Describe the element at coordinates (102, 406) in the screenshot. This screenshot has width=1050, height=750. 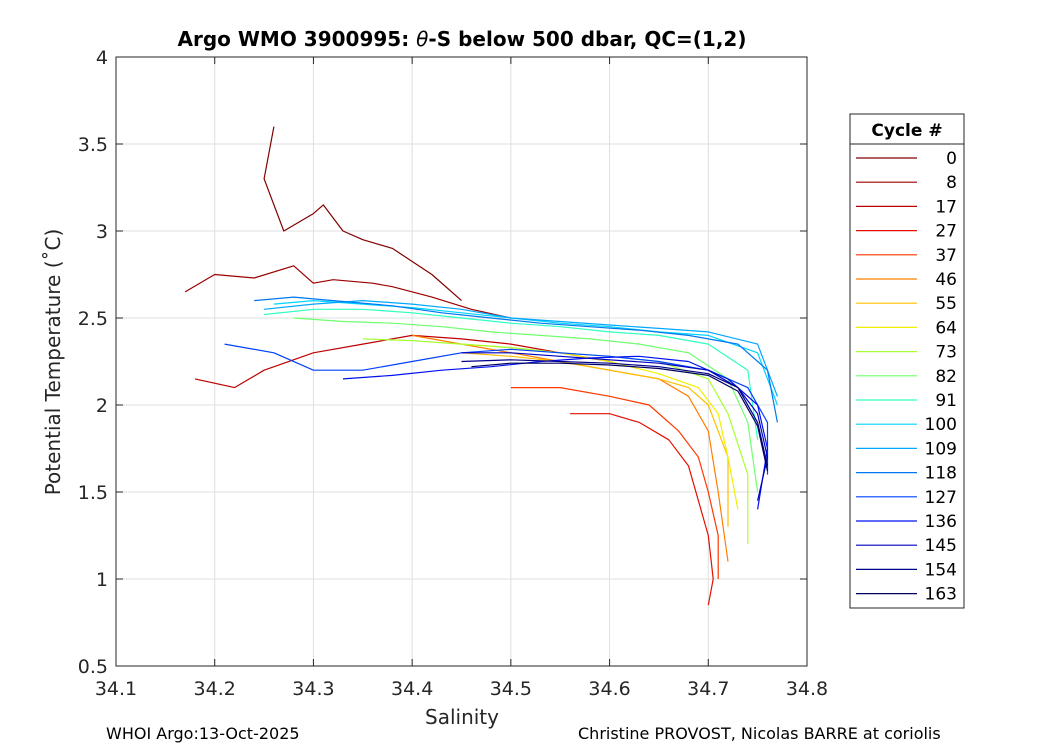
I see `y-tick-label: 2` at that location.